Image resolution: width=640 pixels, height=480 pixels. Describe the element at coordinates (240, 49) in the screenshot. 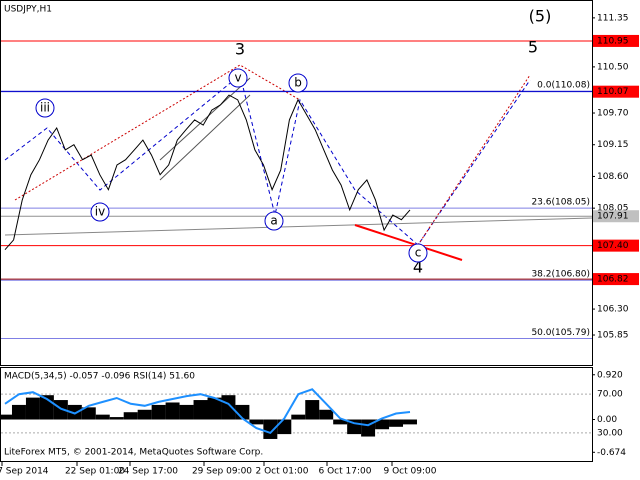

I see `wave-label: 3` at that location.